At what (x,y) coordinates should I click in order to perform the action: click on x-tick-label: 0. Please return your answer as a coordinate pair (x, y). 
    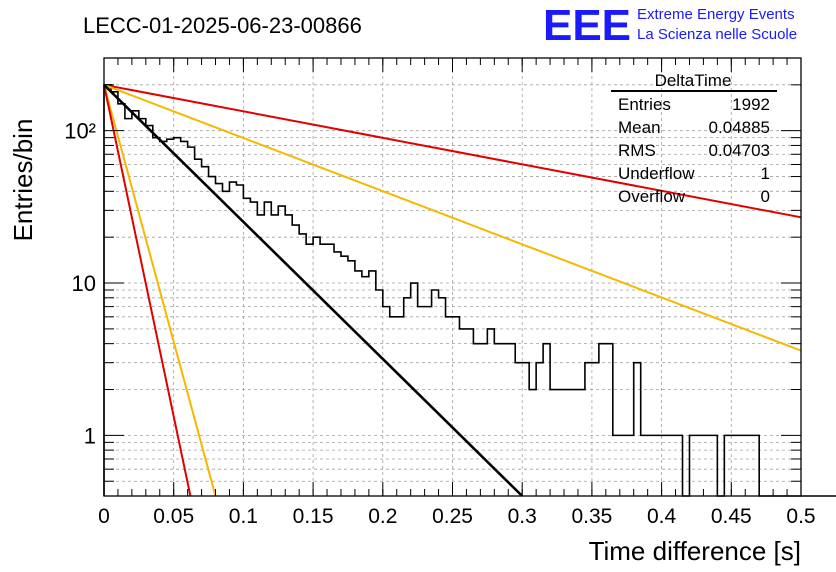
    Looking at the image, I should click on (104, 516).